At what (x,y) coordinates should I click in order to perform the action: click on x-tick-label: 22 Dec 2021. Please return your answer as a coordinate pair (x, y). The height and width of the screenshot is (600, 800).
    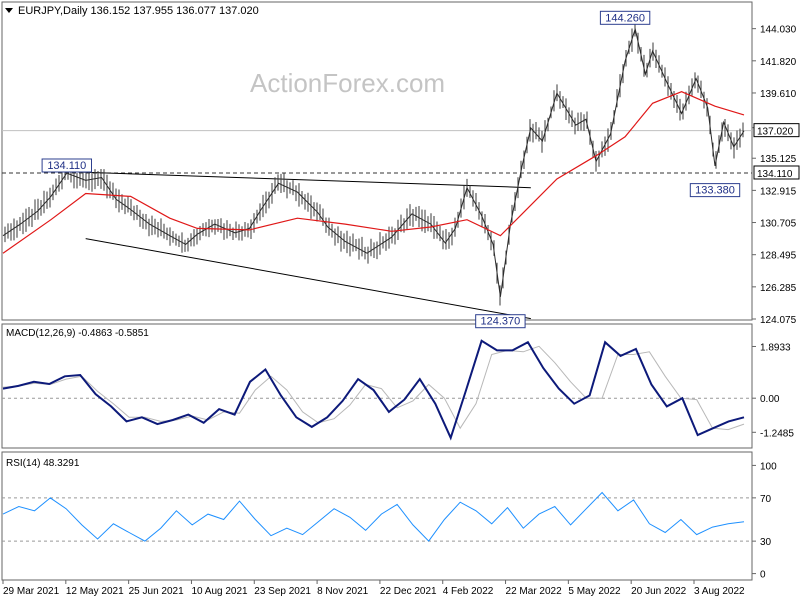
    Looking at the image, I should click on (408, 591).